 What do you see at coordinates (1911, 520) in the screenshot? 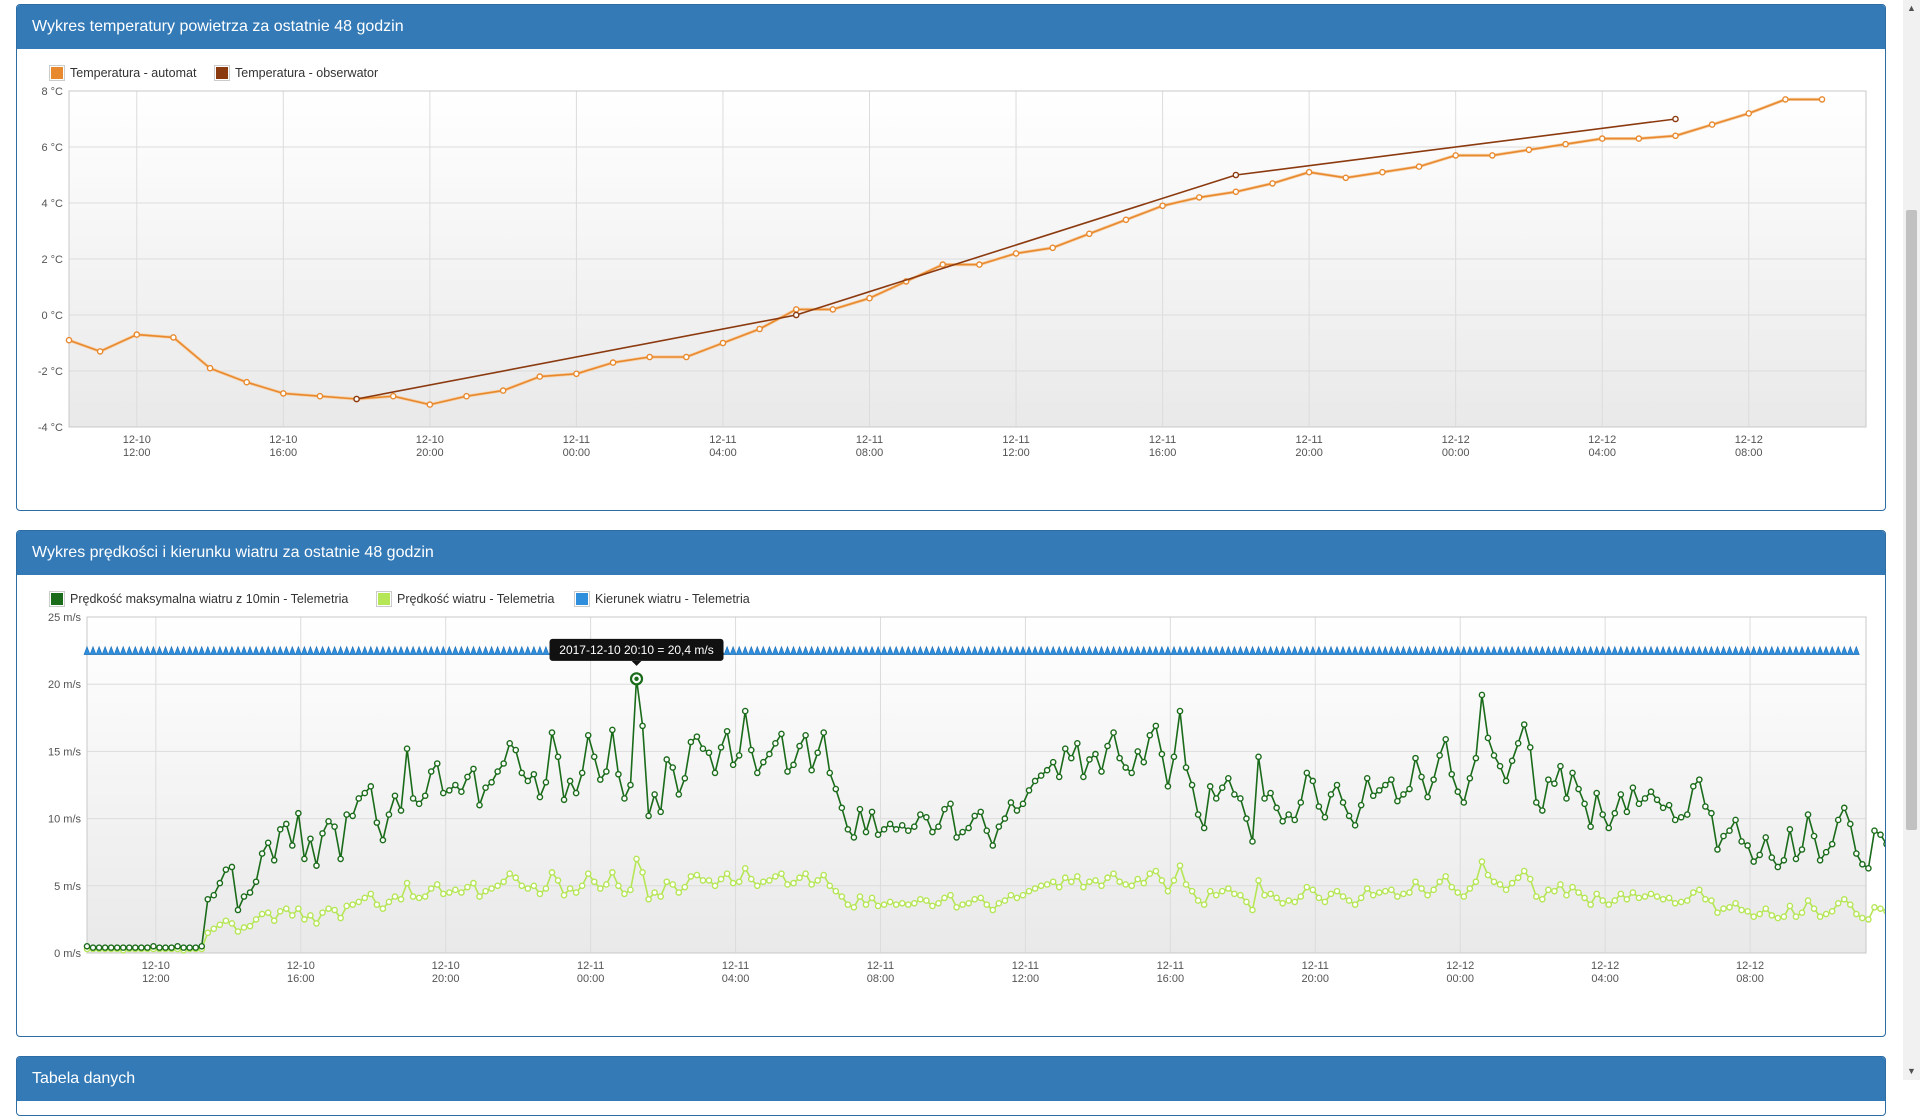
I see `scrollbar-thumb` at bounding box center [1911, 520].